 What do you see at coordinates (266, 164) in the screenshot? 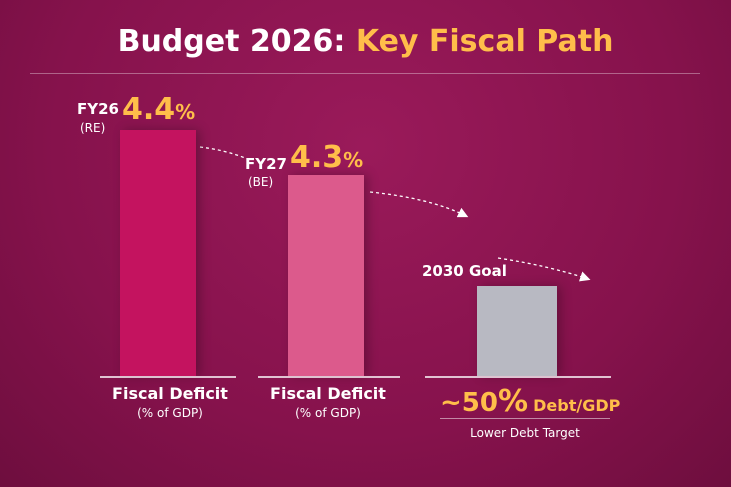
I see `period-label: FY27` at bounding box center [266, 164].